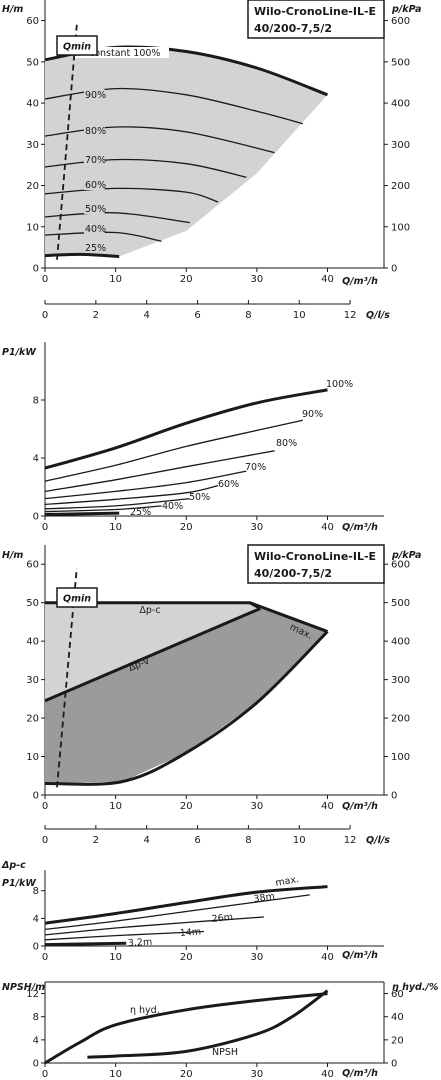  I want to click on series-label: 38m, so click(264, 898).